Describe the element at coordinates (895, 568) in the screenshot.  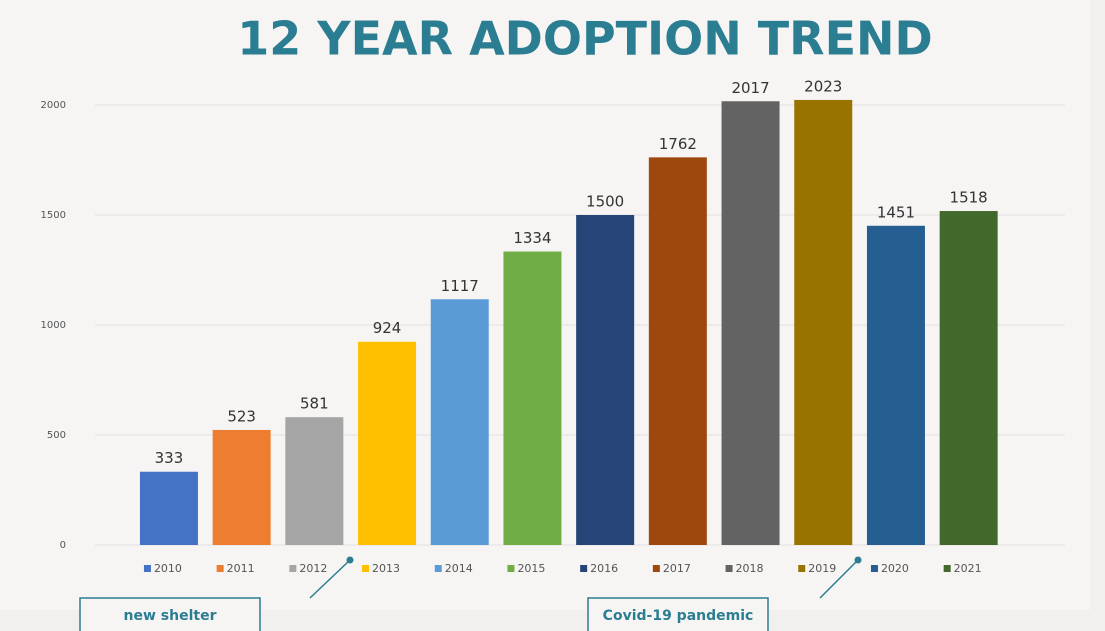
I see `legend-label: 2020` at that location.